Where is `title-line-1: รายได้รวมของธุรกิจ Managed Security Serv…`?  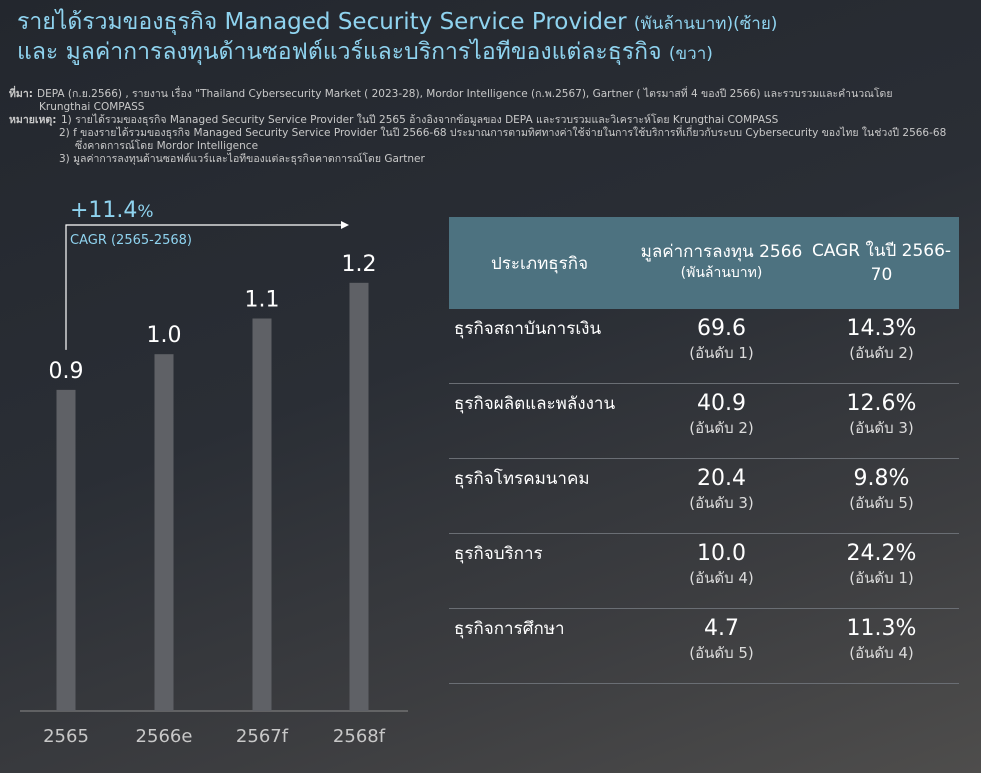
title-line-1: รายได้รวมของธุรกิจ Managed Security Serv… is located at coordinates (492, 23).